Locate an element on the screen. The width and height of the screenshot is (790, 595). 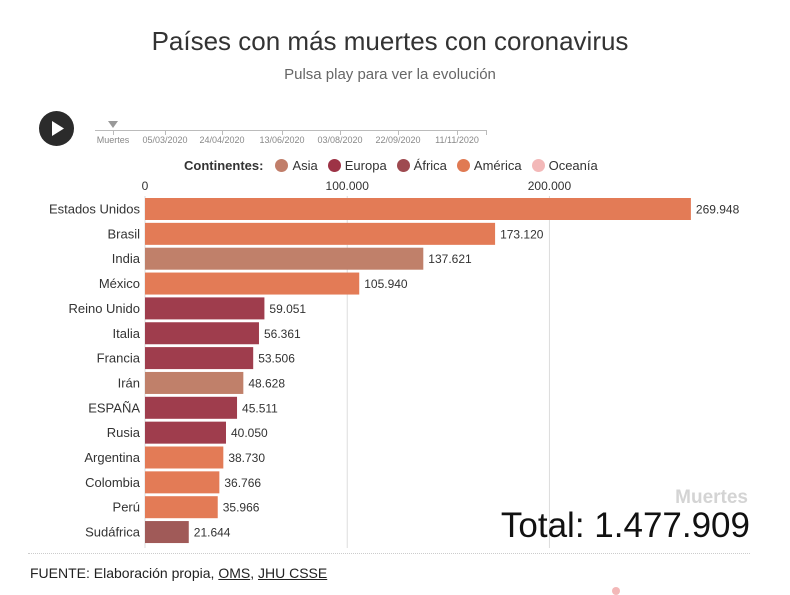
value-label: 21.644 is located at coordinates (212, 533).